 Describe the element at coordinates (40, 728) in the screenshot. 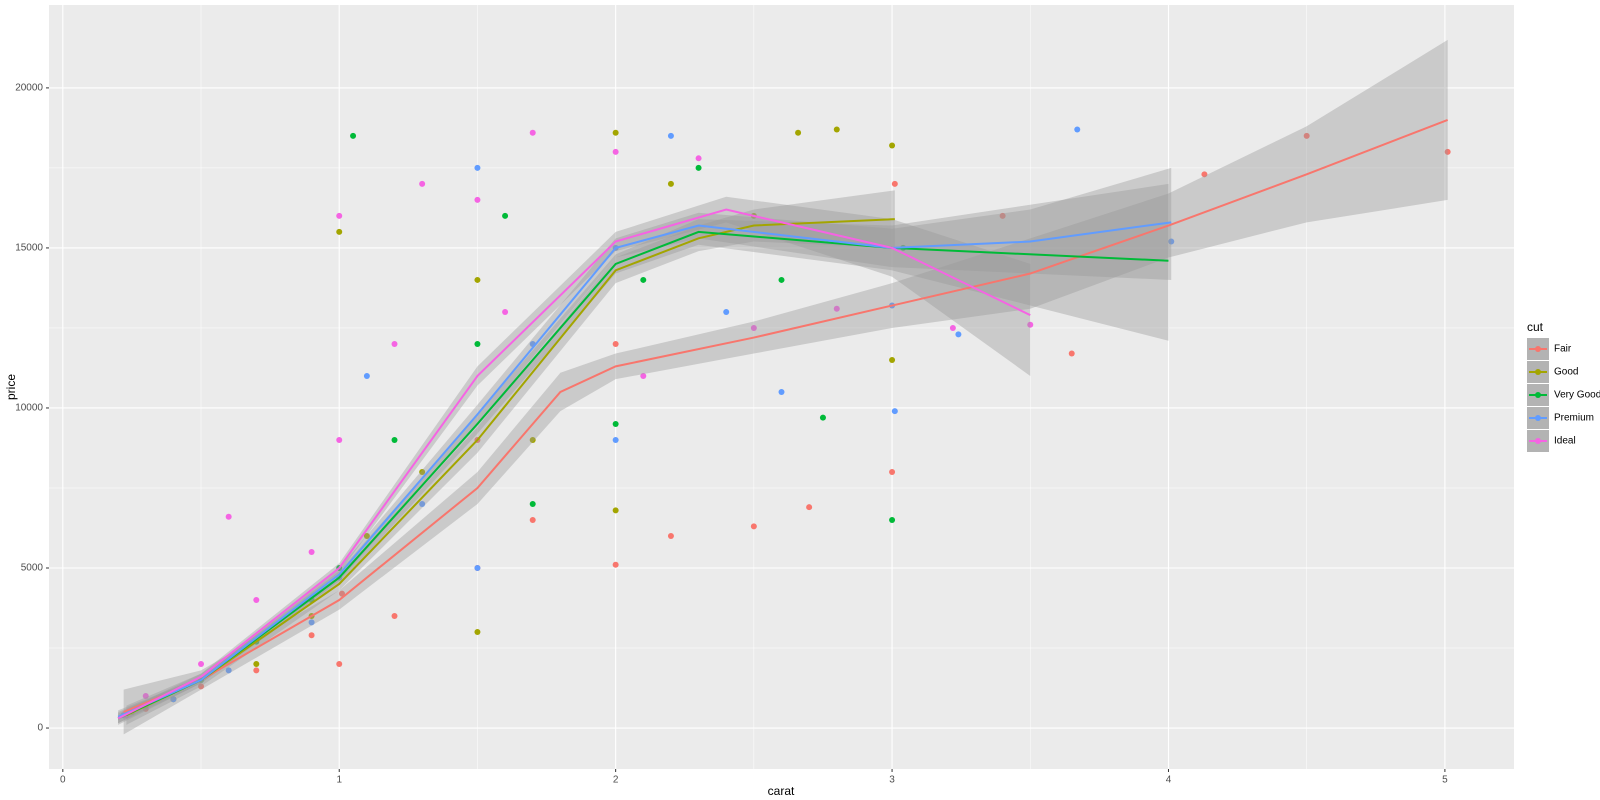

I see `y-tick-label: 0` at that location.